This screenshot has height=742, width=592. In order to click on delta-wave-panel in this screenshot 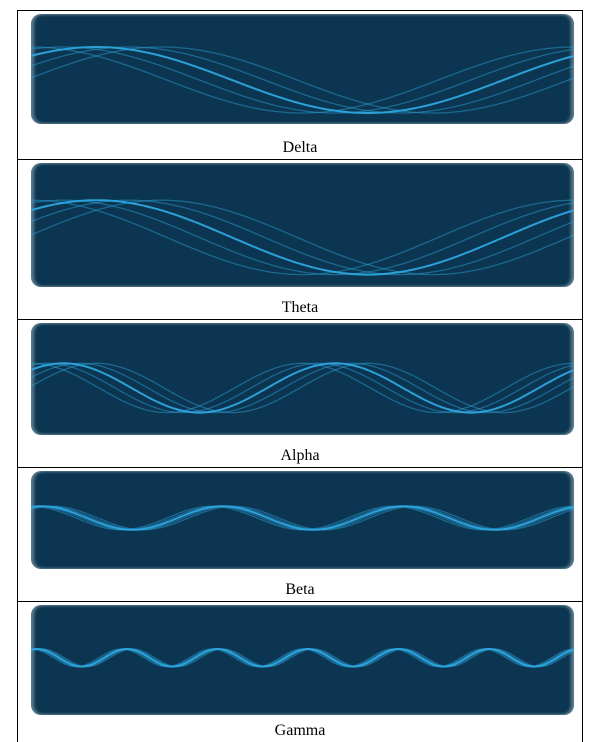, I will do `click(302, 69)`.